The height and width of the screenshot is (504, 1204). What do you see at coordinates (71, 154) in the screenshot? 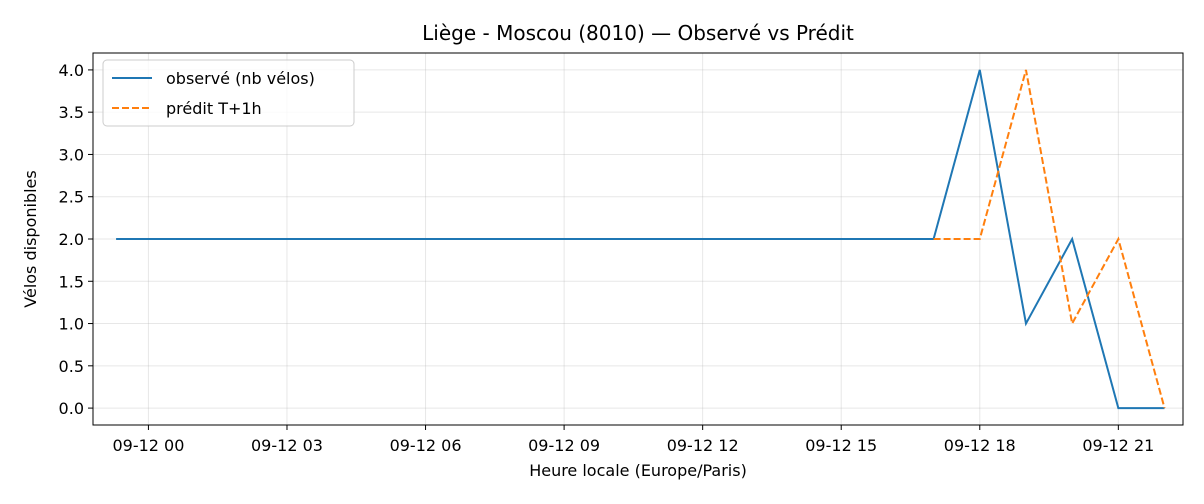
I see `y-tick-label: 3.0` at bounding box center [71, 154].